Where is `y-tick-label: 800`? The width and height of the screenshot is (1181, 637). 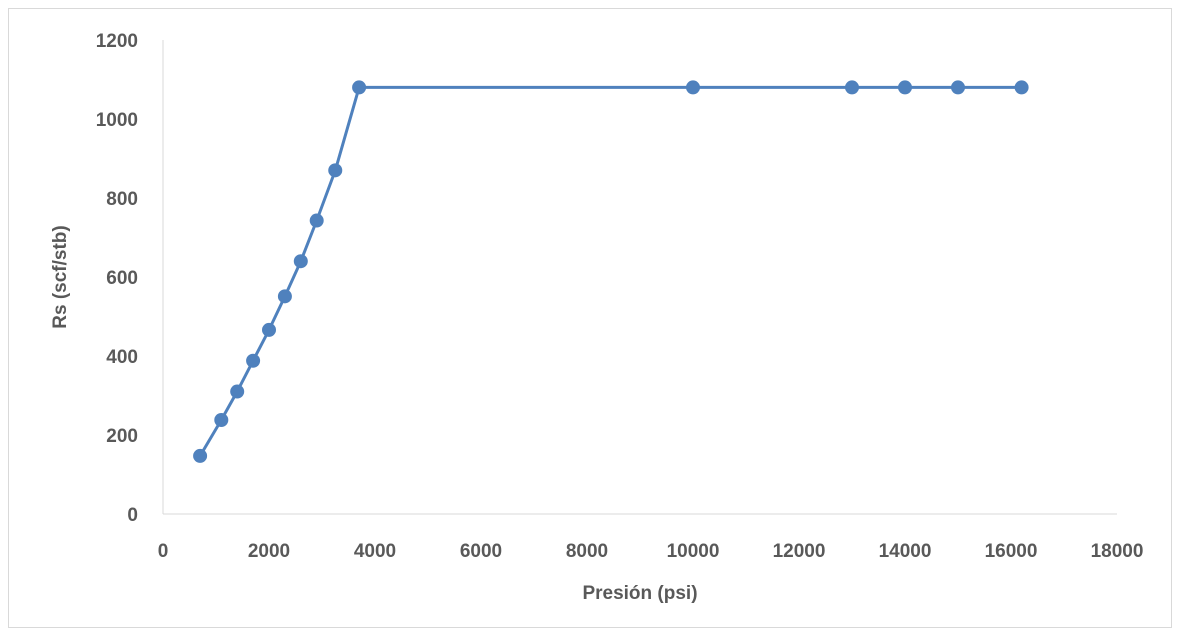 y-tick-label: 800 is located at coordinates (122, 199).